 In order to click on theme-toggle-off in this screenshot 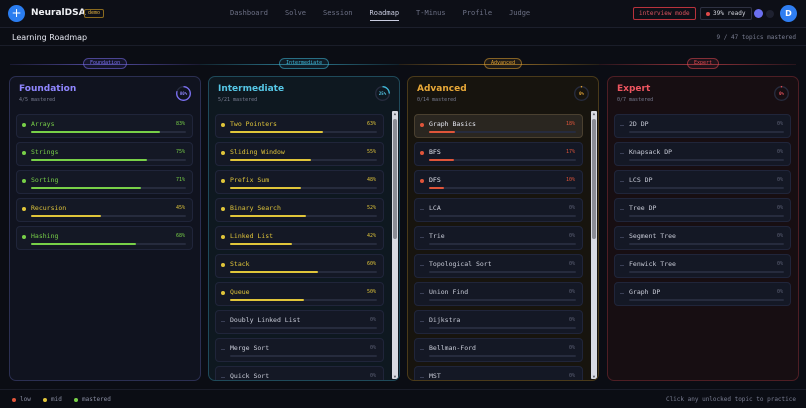, I will do `click(770, 14)`.